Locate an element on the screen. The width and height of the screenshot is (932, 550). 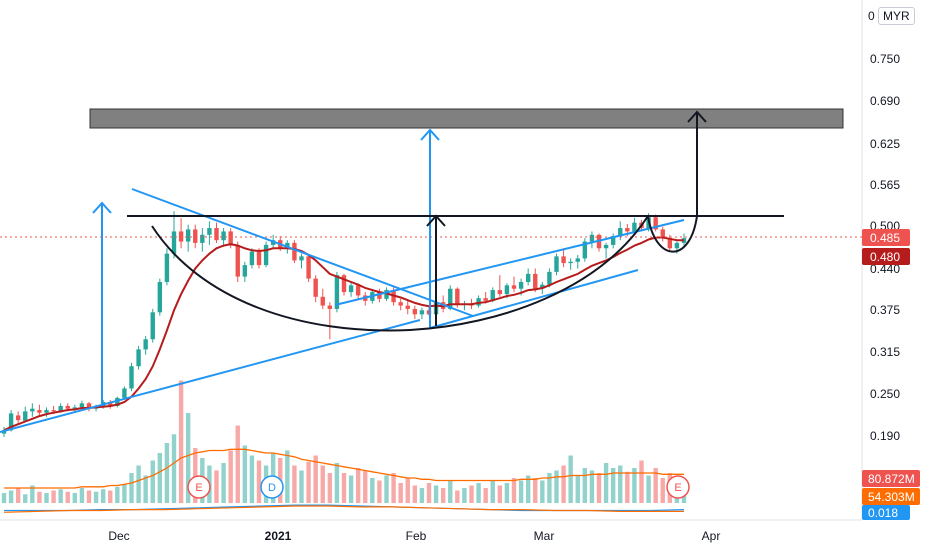
dividend-marker: D is located at coordinates (272, 487).